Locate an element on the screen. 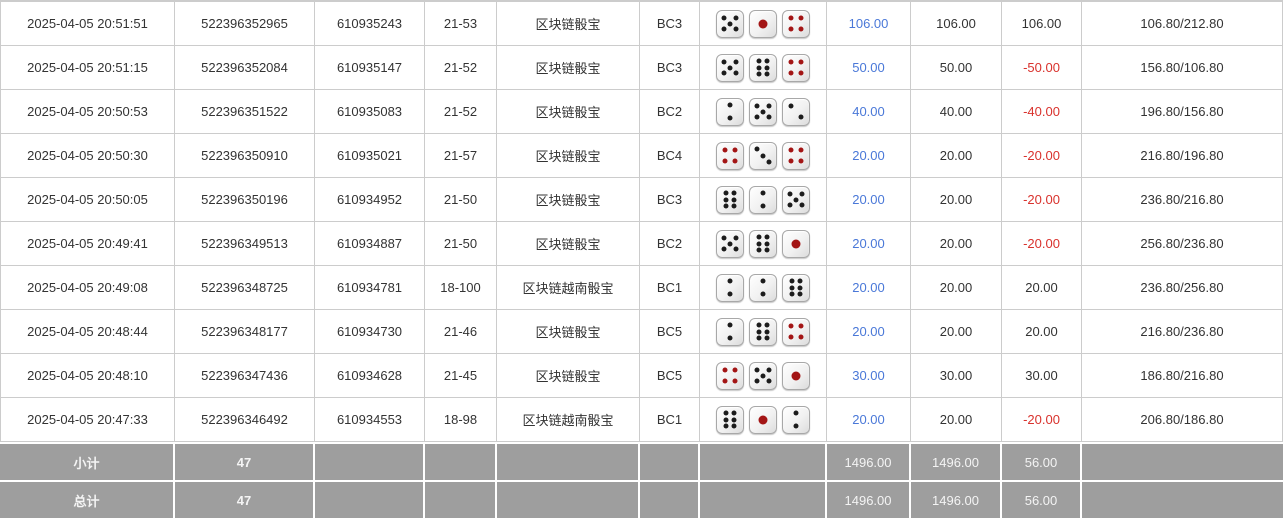 This screenshot has height=518, width=1283. summary-count-cell: 47 is located at coordinates (245, 499).